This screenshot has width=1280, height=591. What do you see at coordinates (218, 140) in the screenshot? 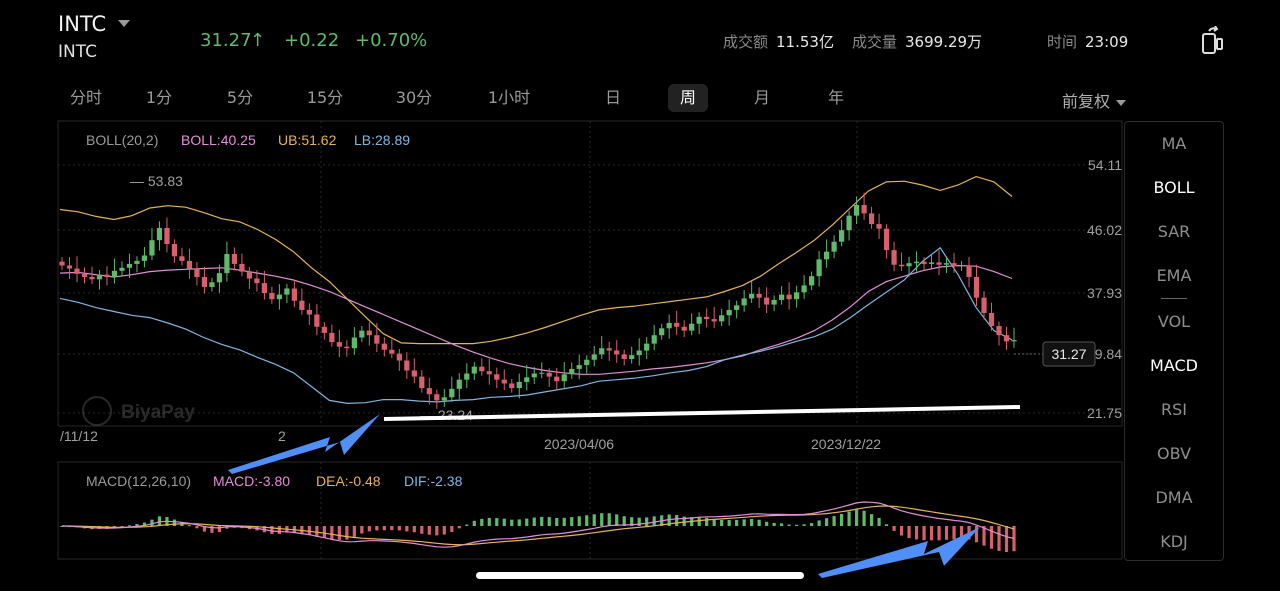
I see `boll-legend-mid: BOLL:40.25` at bounding box center [218, 140].